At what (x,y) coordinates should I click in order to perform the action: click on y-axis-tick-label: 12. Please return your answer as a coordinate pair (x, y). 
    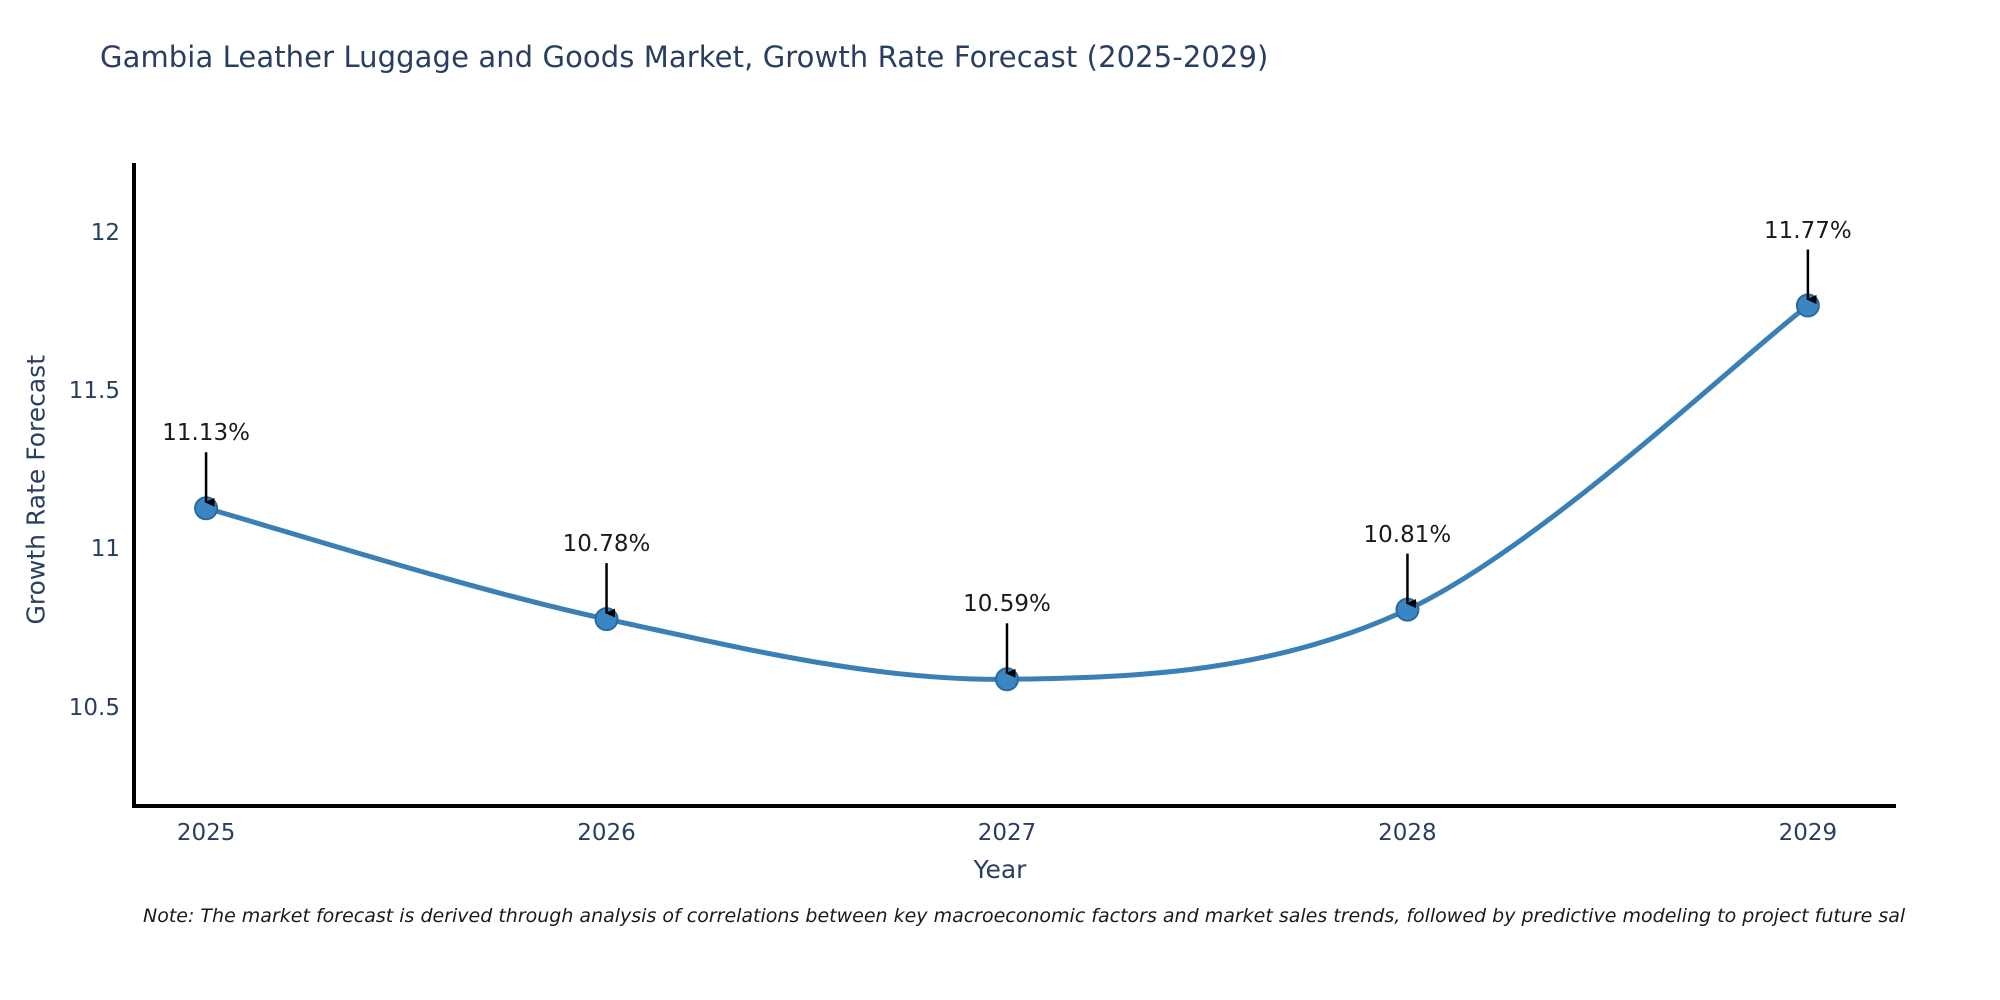
    Looking at the image, I should click on (105, 232).